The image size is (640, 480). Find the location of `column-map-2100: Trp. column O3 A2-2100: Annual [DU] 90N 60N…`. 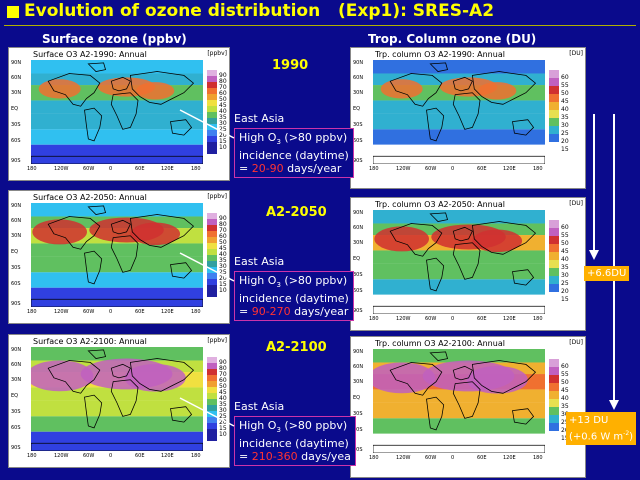

column-map-2100: Trp. column O3 A2-2100: Annual [DU] 90N 60N… is located at coordinates (468, 407).